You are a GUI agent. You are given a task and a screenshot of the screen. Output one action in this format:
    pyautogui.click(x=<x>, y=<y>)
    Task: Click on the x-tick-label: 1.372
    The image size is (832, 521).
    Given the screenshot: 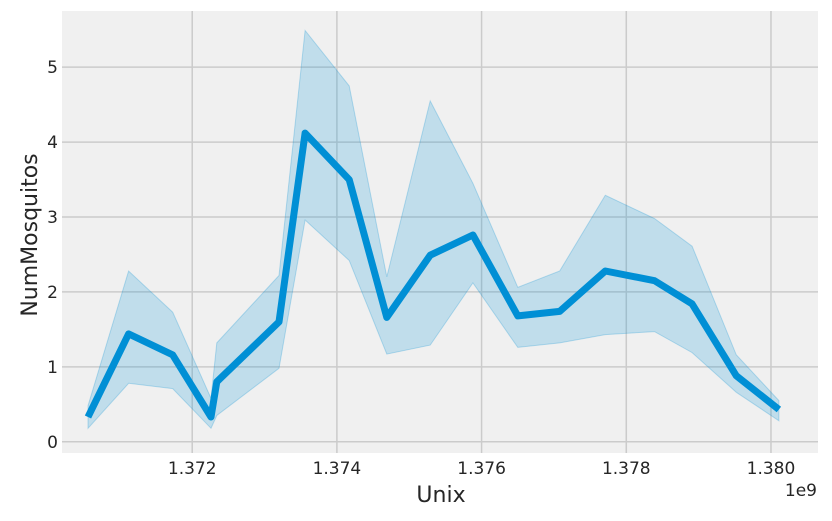 What is the action you would take?
    pyautogui.click(x=192, y=469)
    